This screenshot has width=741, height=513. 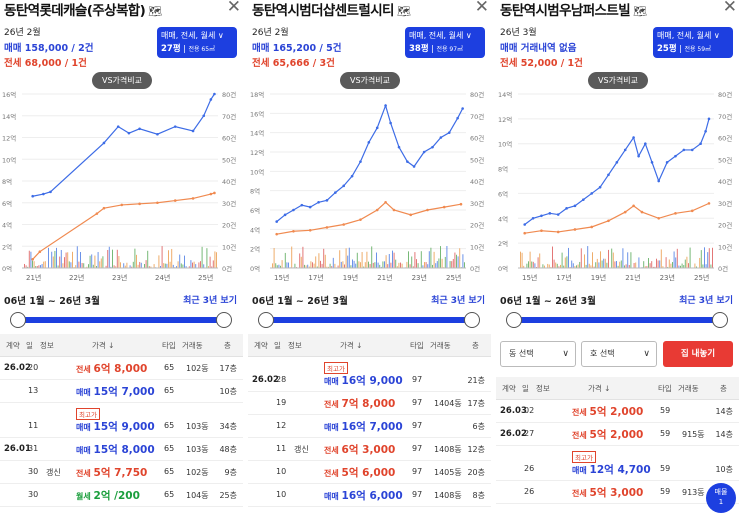 I want to click on deal-day: 26, so click(x=529, y=491).